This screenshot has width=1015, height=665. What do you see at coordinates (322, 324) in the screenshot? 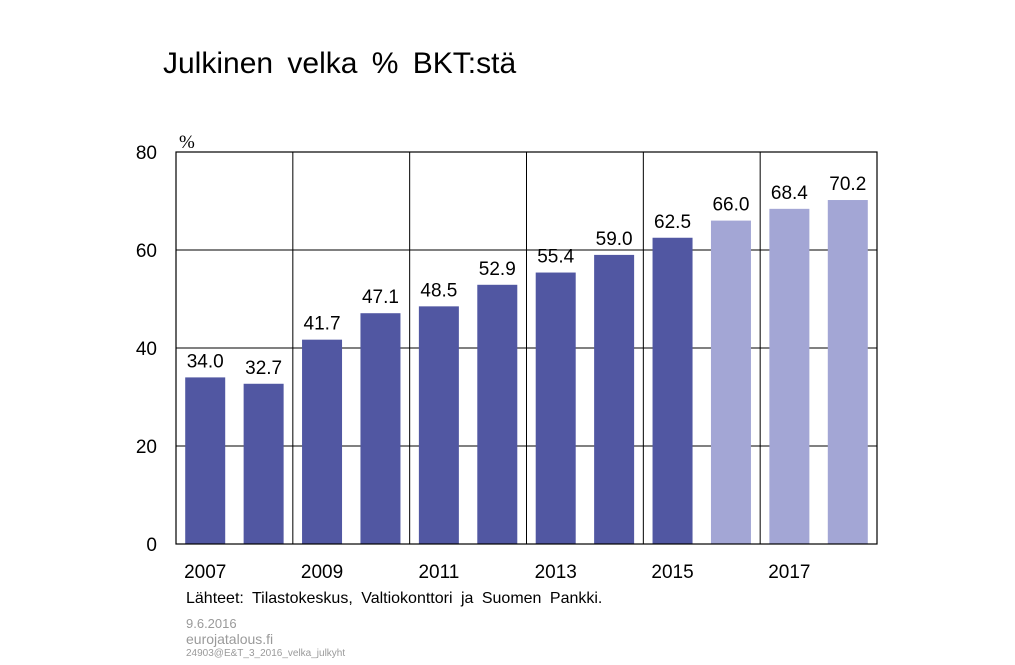
I see `bar-value-label: 41.7` at bounding box center [322, 324].